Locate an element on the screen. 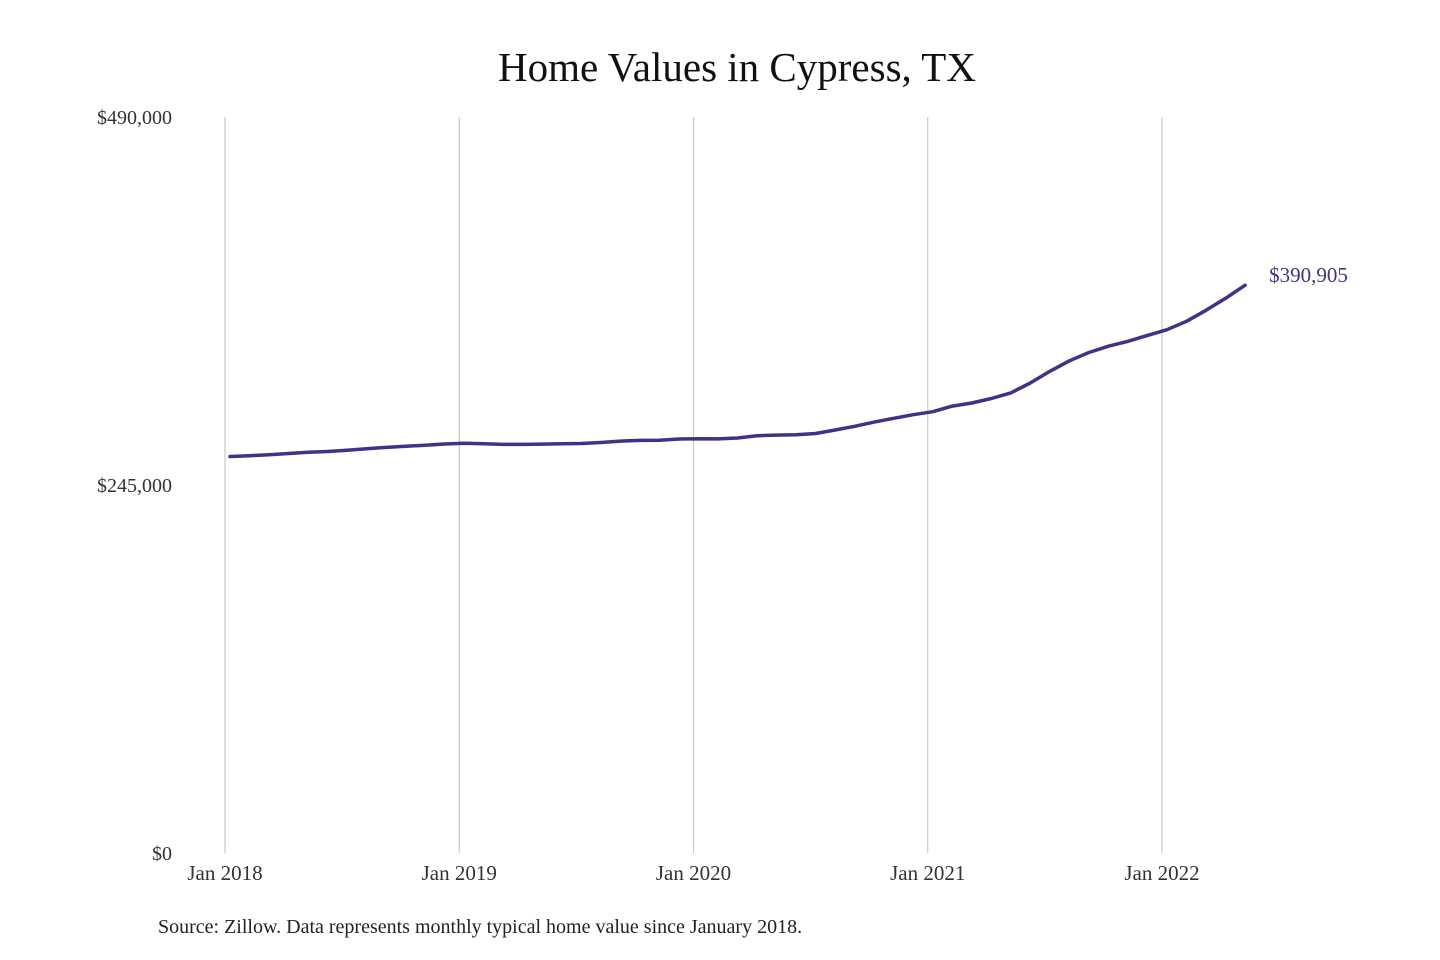  y-tick-label: $245,000 is located at coordinates (134, 486).